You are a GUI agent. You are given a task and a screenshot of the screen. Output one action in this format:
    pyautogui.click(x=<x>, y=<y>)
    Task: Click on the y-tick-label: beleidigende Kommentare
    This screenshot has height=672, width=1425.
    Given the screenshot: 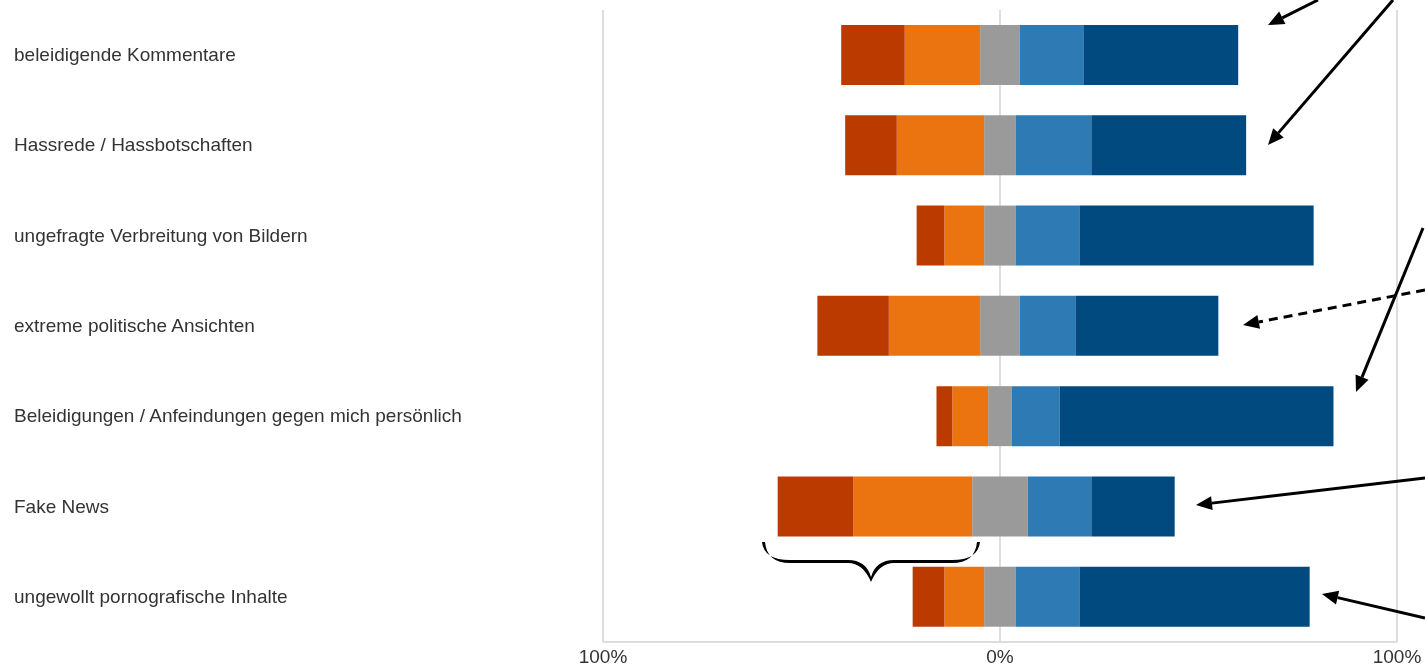 What is the action you would take?
    pyautogui.click(x=125, y=55)
    